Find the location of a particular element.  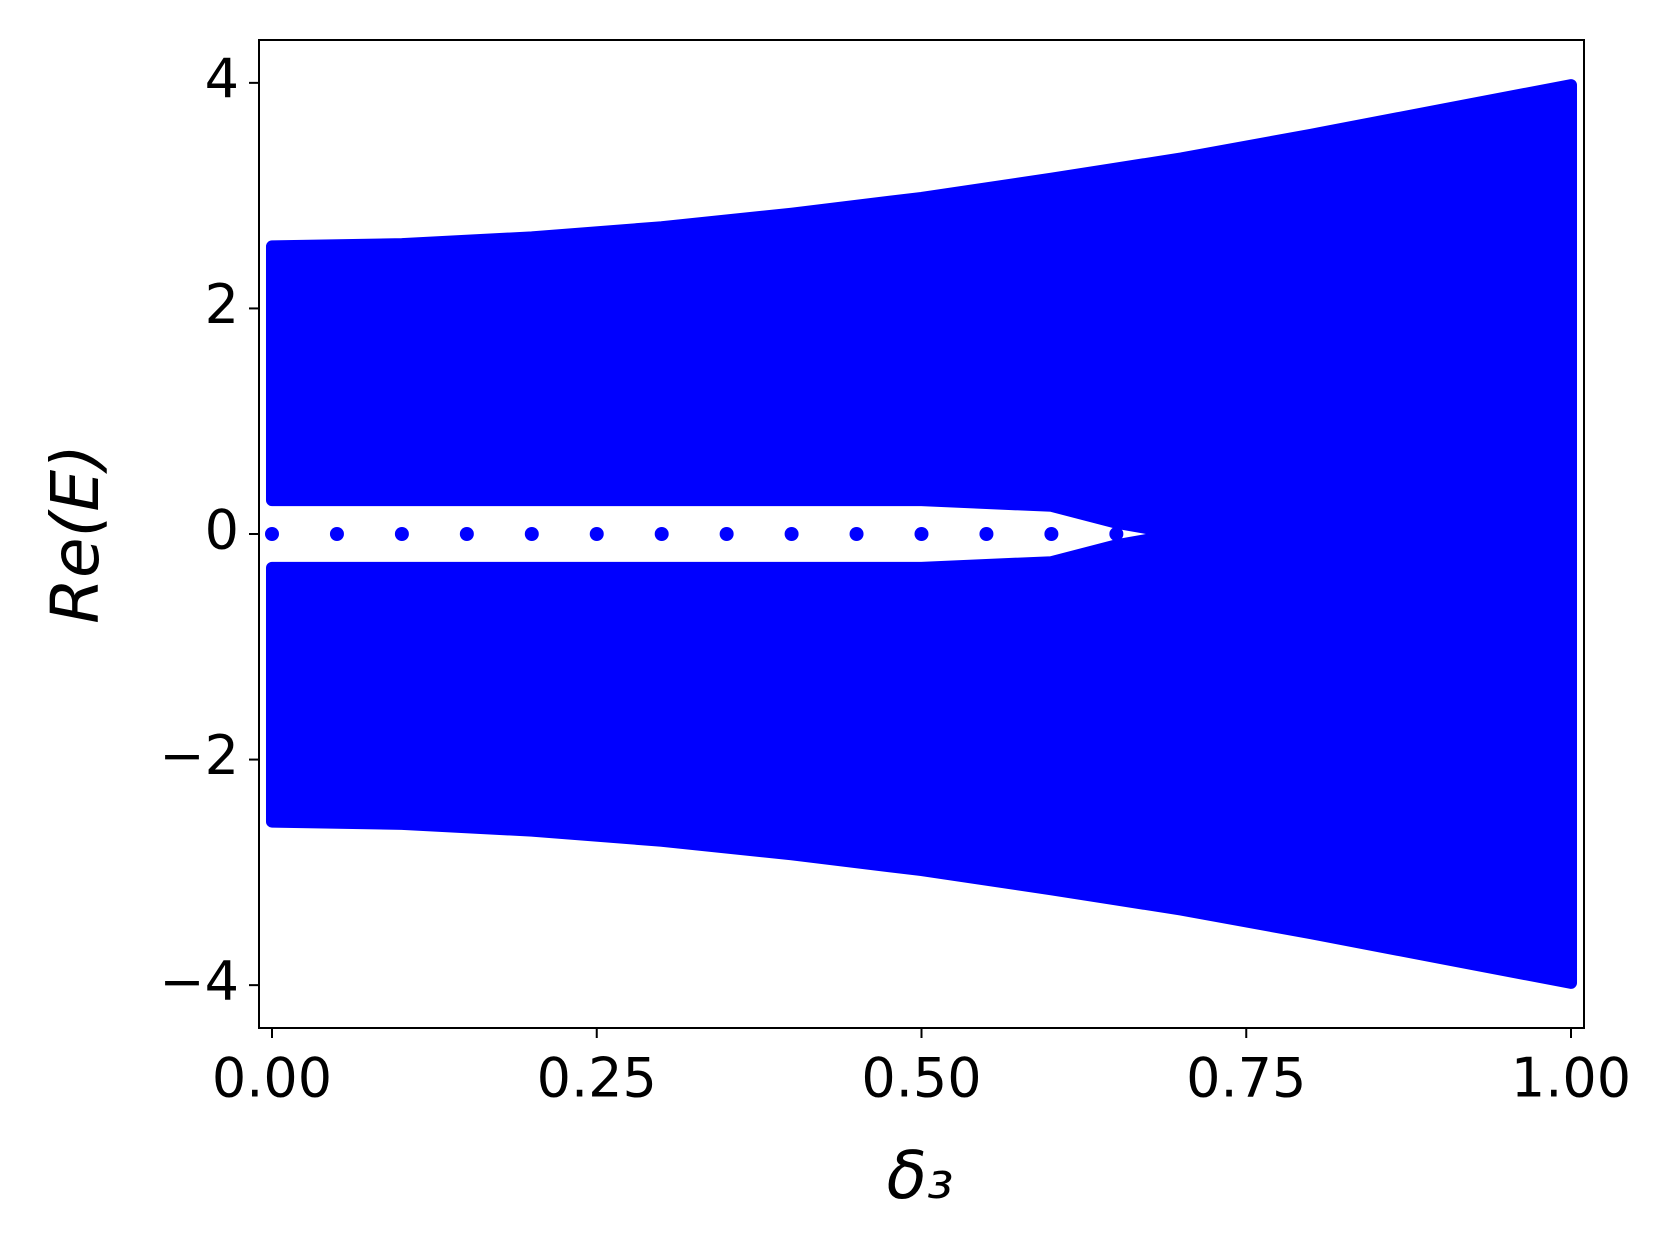

x-tick-label: 0.00 is located at coordinates (272, 1078).